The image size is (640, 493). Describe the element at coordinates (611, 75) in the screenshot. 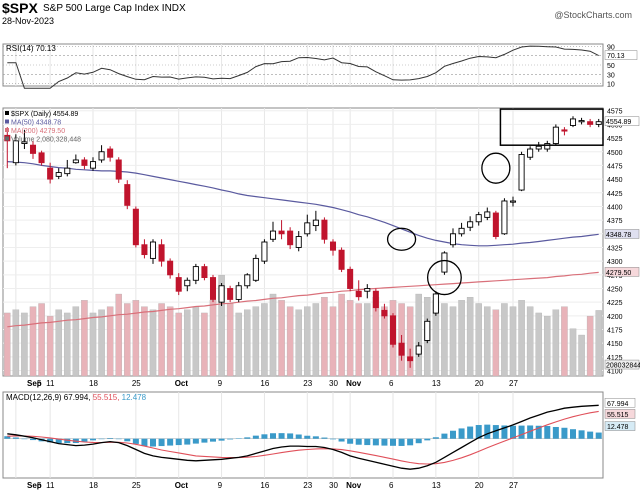

I see `rsi-tick-label: 30` at that location.